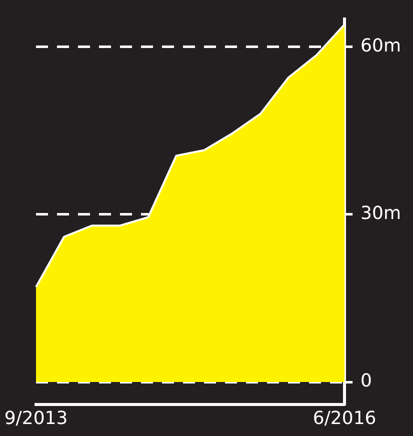 The height and width of the screenshot is (436, 413). What do you see at coordinates (381, 213) in the screenshot?
I see `y-tick-label: 30m` at bounding box center [381, 213].